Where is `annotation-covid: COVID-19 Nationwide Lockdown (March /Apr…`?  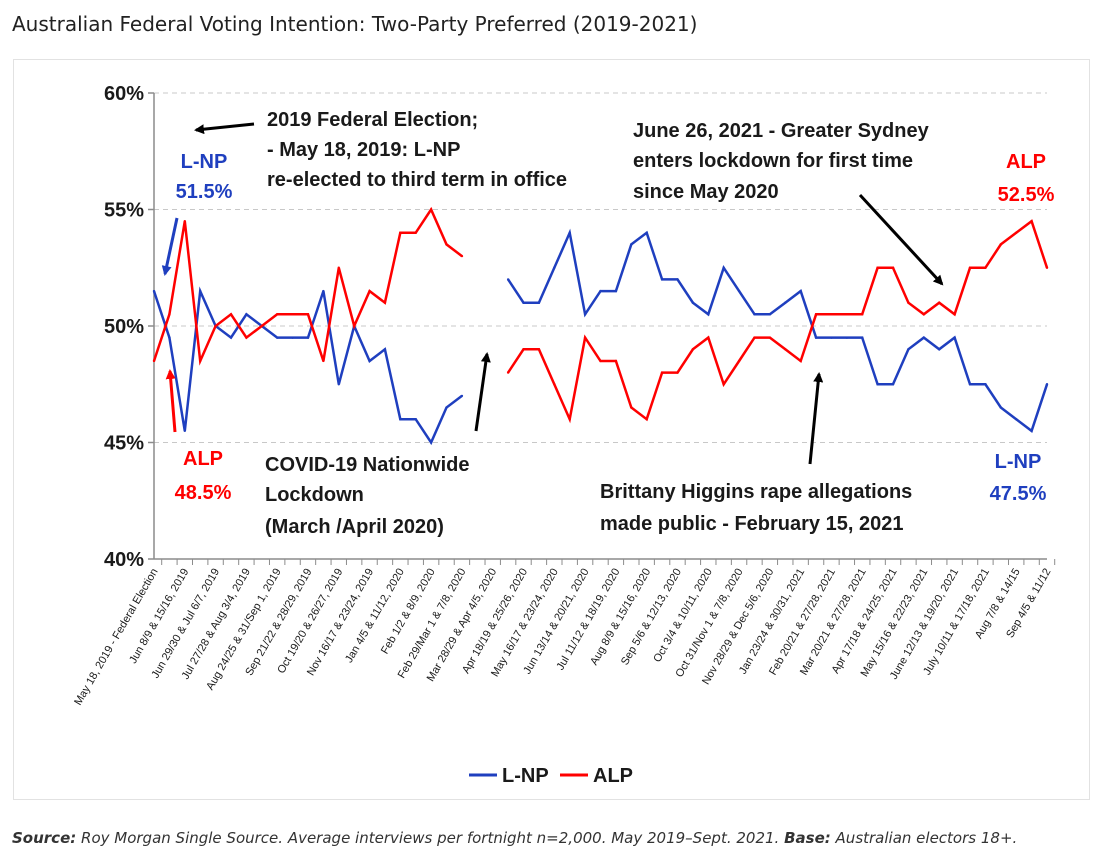 annotation-covid: COVID-19 Nationwide Lockdown (March /Apr… is located at coordinates (367, 496).